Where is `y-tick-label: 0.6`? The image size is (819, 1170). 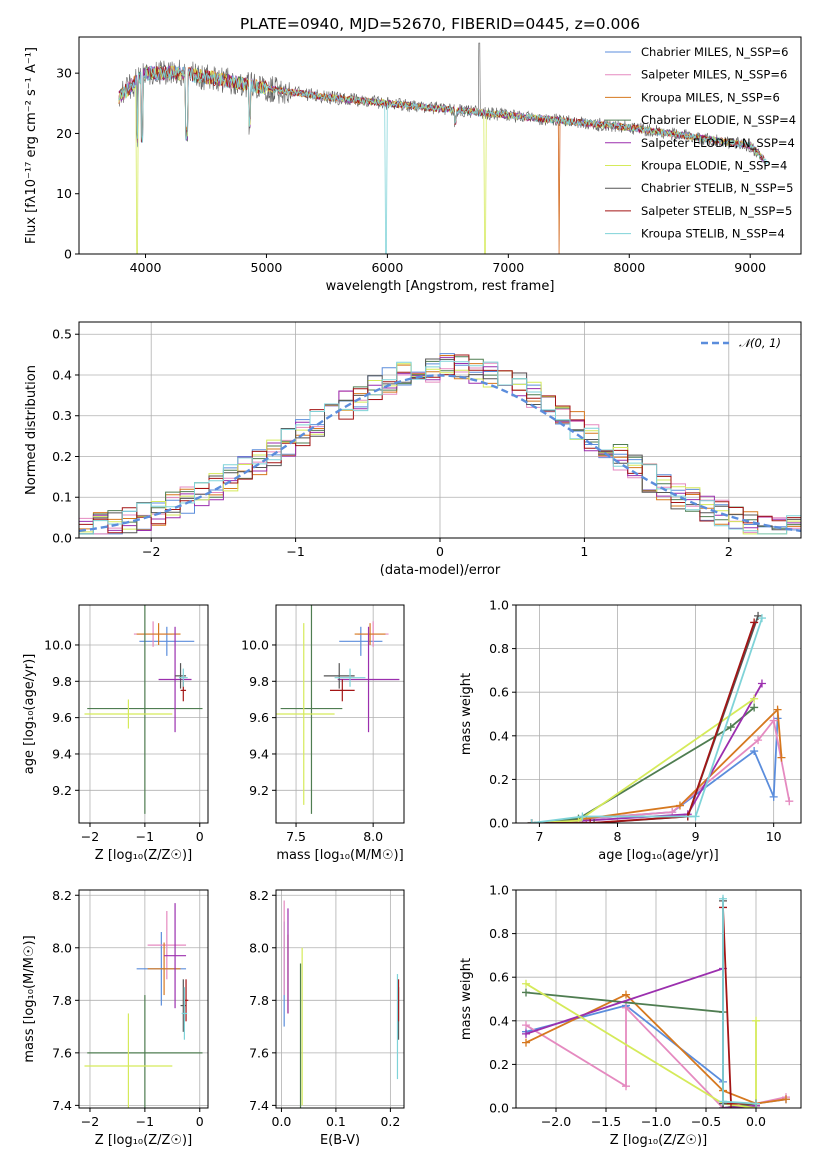
y-tick-label: 0.6 is located at coordinates (499, 977).